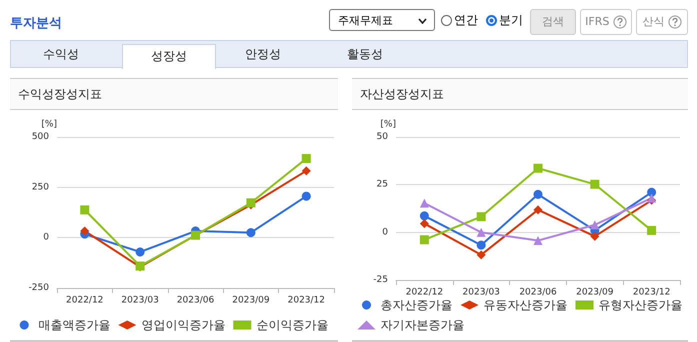 This screenshot has width=697, height=342. I want to click on y-tick-label: -250, so click(39, 288).